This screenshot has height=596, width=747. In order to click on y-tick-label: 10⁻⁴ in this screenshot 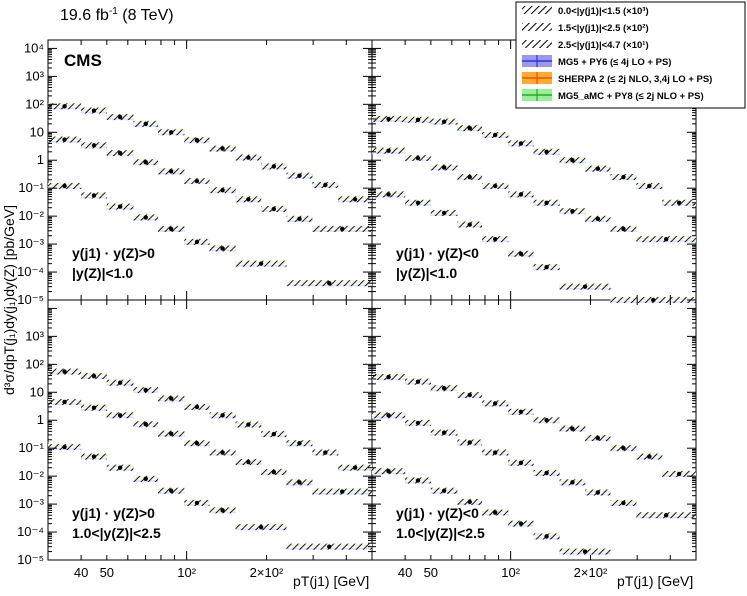, I will do `click(30, 271)`.